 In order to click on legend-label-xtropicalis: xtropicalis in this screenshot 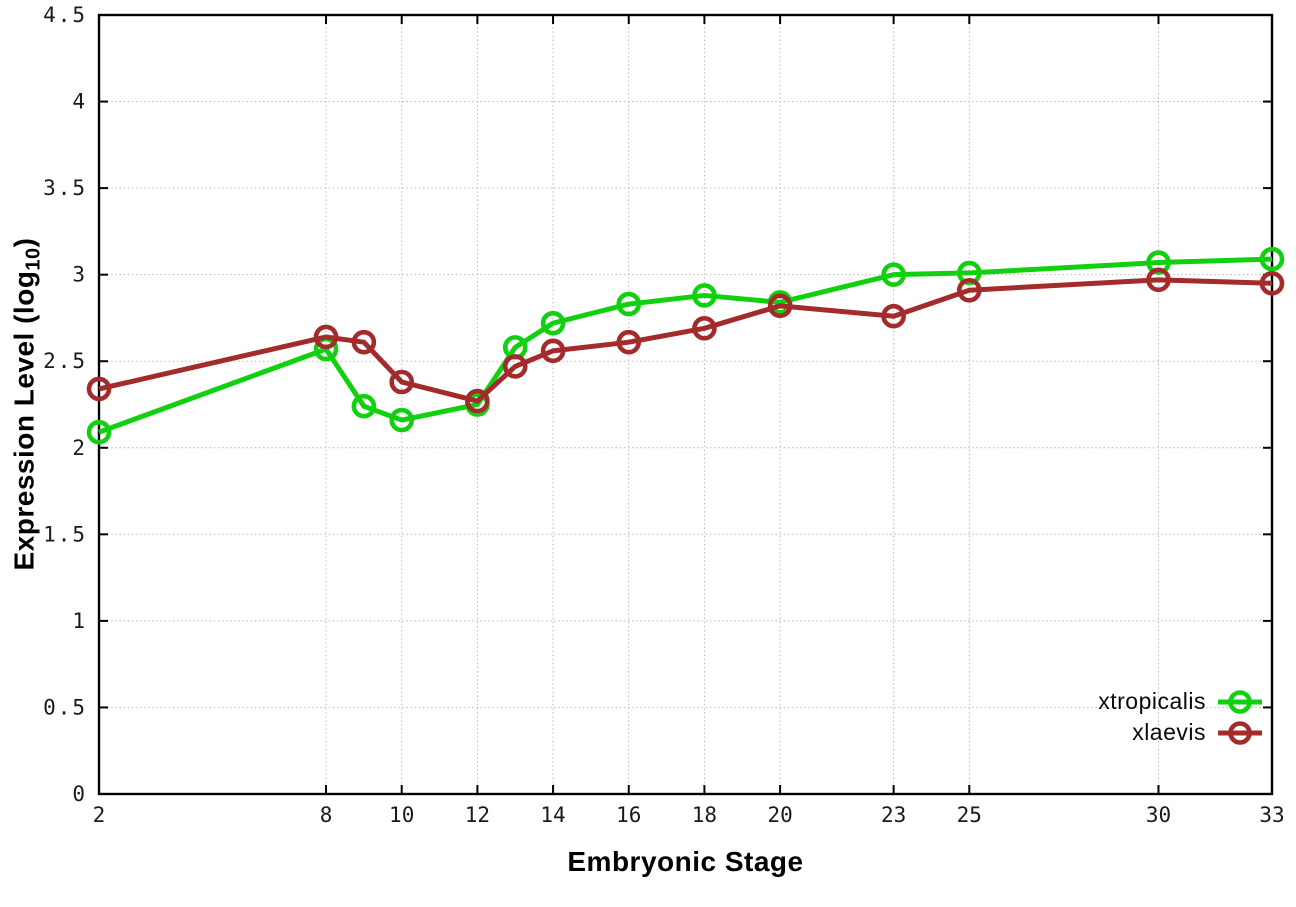, I will do `click(1152, 701)`.